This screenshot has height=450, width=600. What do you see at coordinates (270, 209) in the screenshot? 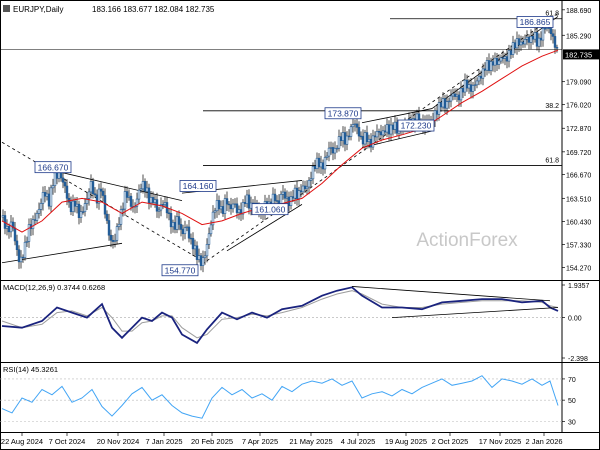
I see `price-label: 161.060` at bounding box center [270, 209].